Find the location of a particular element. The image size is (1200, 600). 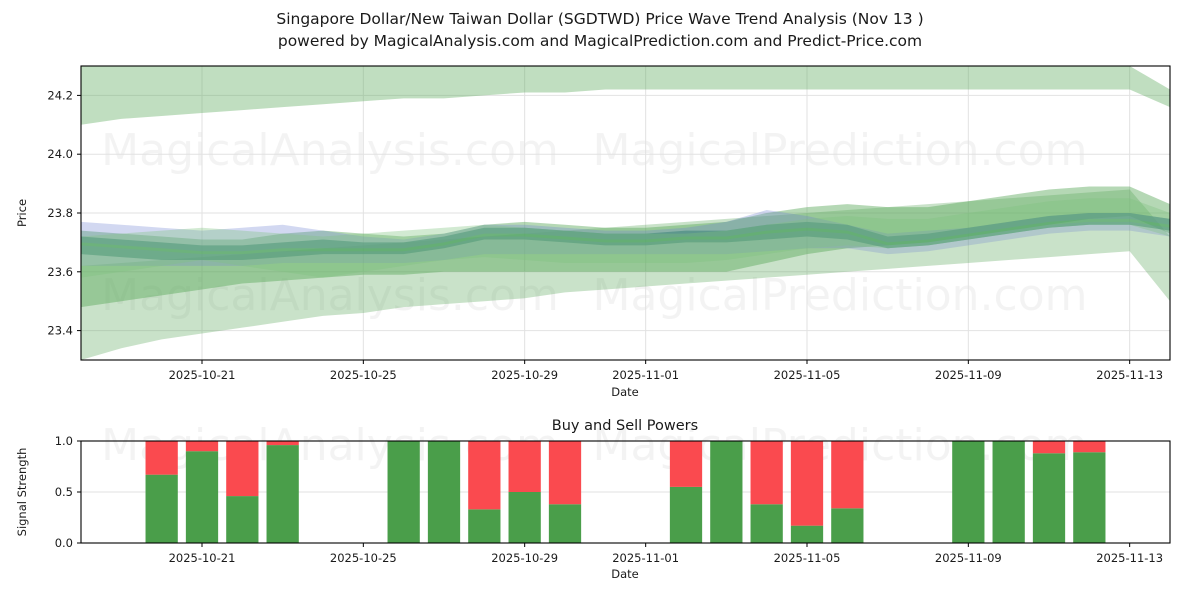

powers-x-tick: 2025-10-25 is located at coordinates (363, 558).